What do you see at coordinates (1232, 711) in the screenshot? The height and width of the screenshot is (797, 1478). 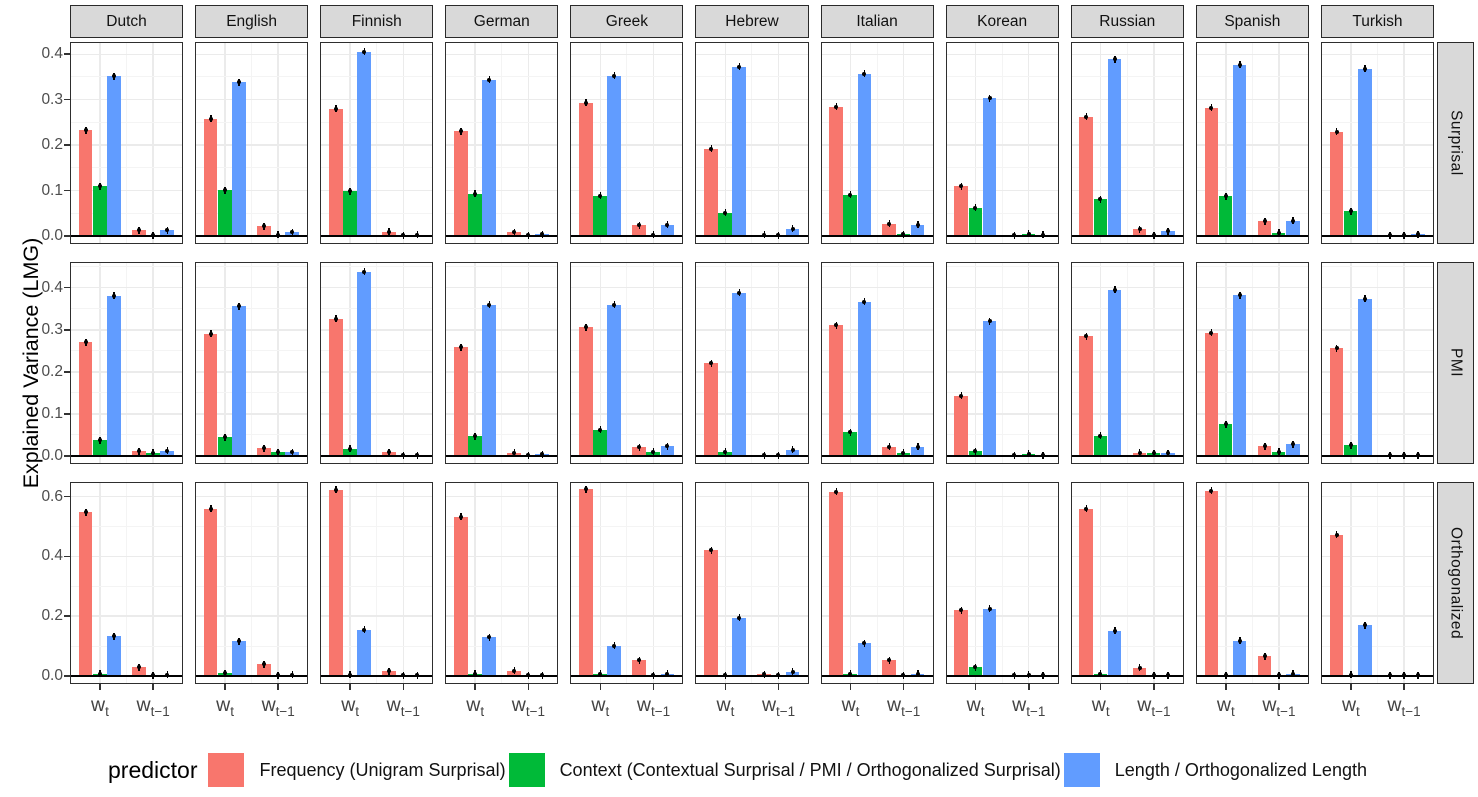 I see `x-tick-subscript: t` at bounding box center [1232, 711].